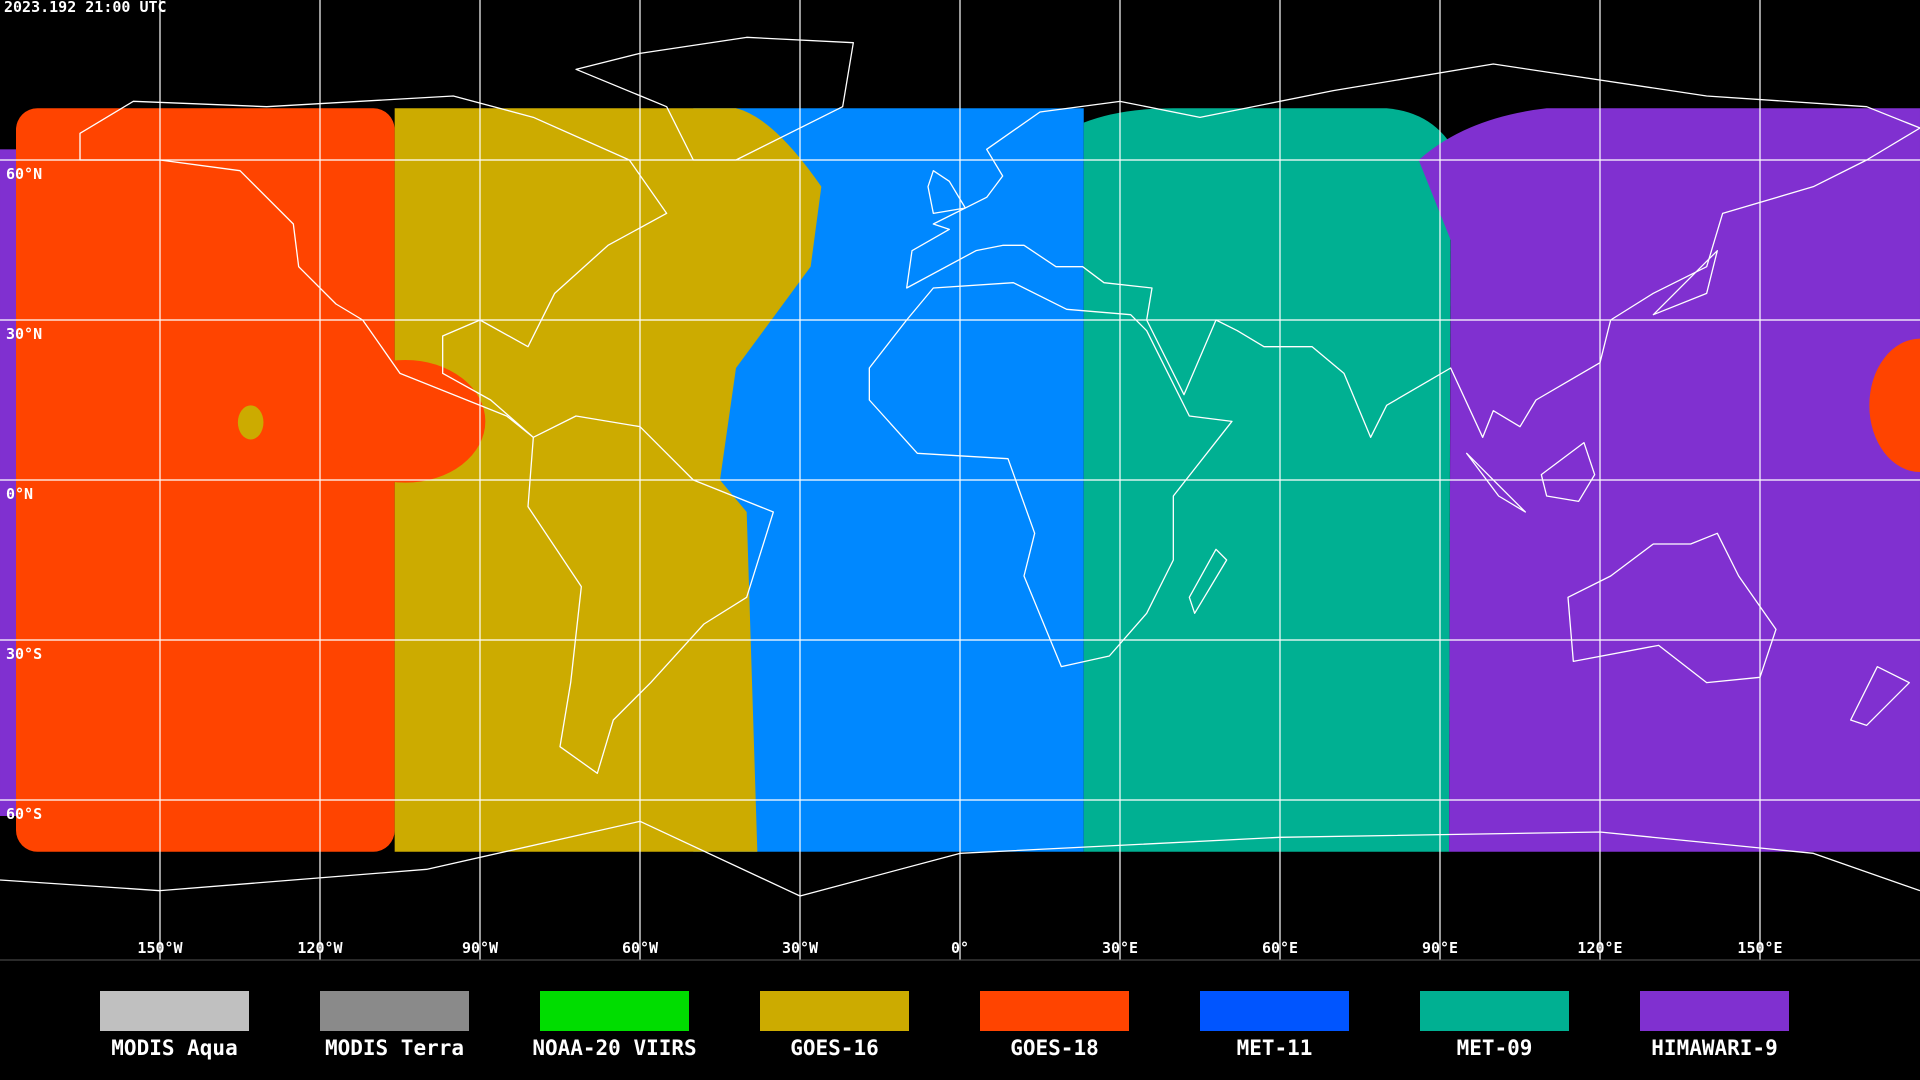 The image size is (1920, 1080). What do you see at coordinates (24, 334) in the screenshot?
I see `latitude-label: 30°N` at bounding box center [24, 334].